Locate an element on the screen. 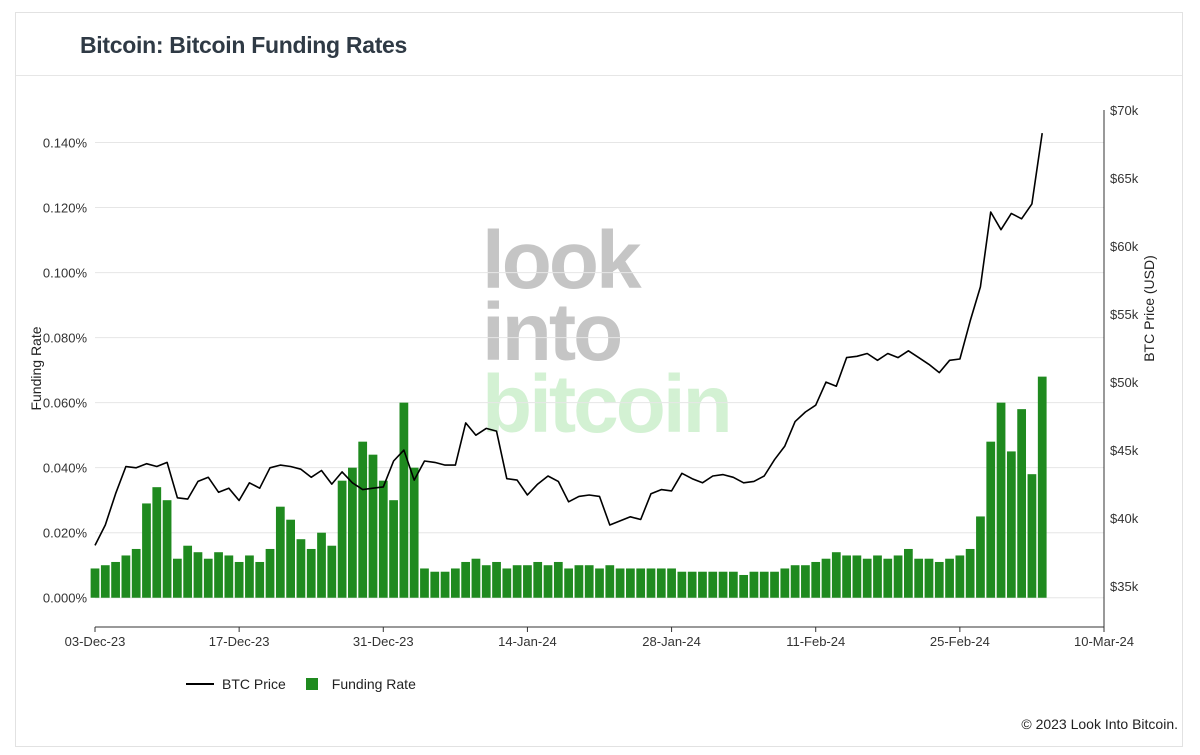  chart-legend: BTC Price Funding Rate is located at coordinates (311, 684).